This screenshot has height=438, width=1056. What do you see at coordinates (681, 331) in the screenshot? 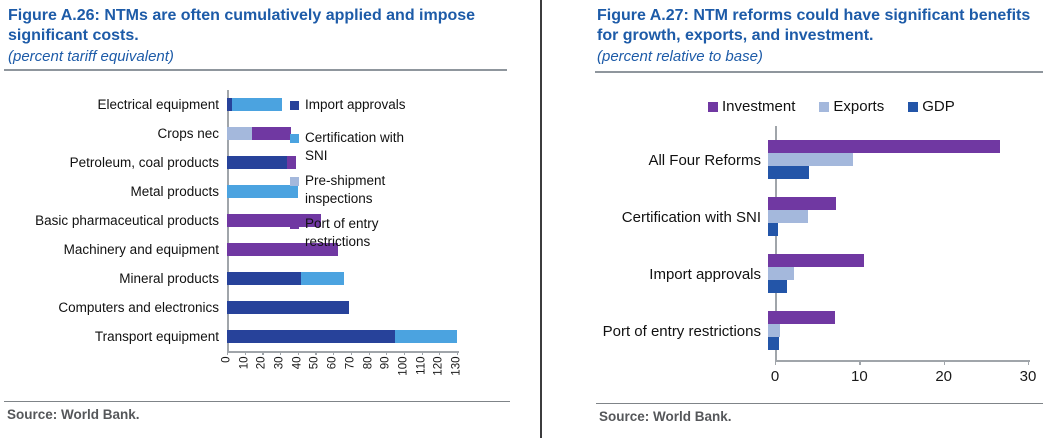
I see `category-label: Port of entry restrictions` at bounding box center [681, 331].